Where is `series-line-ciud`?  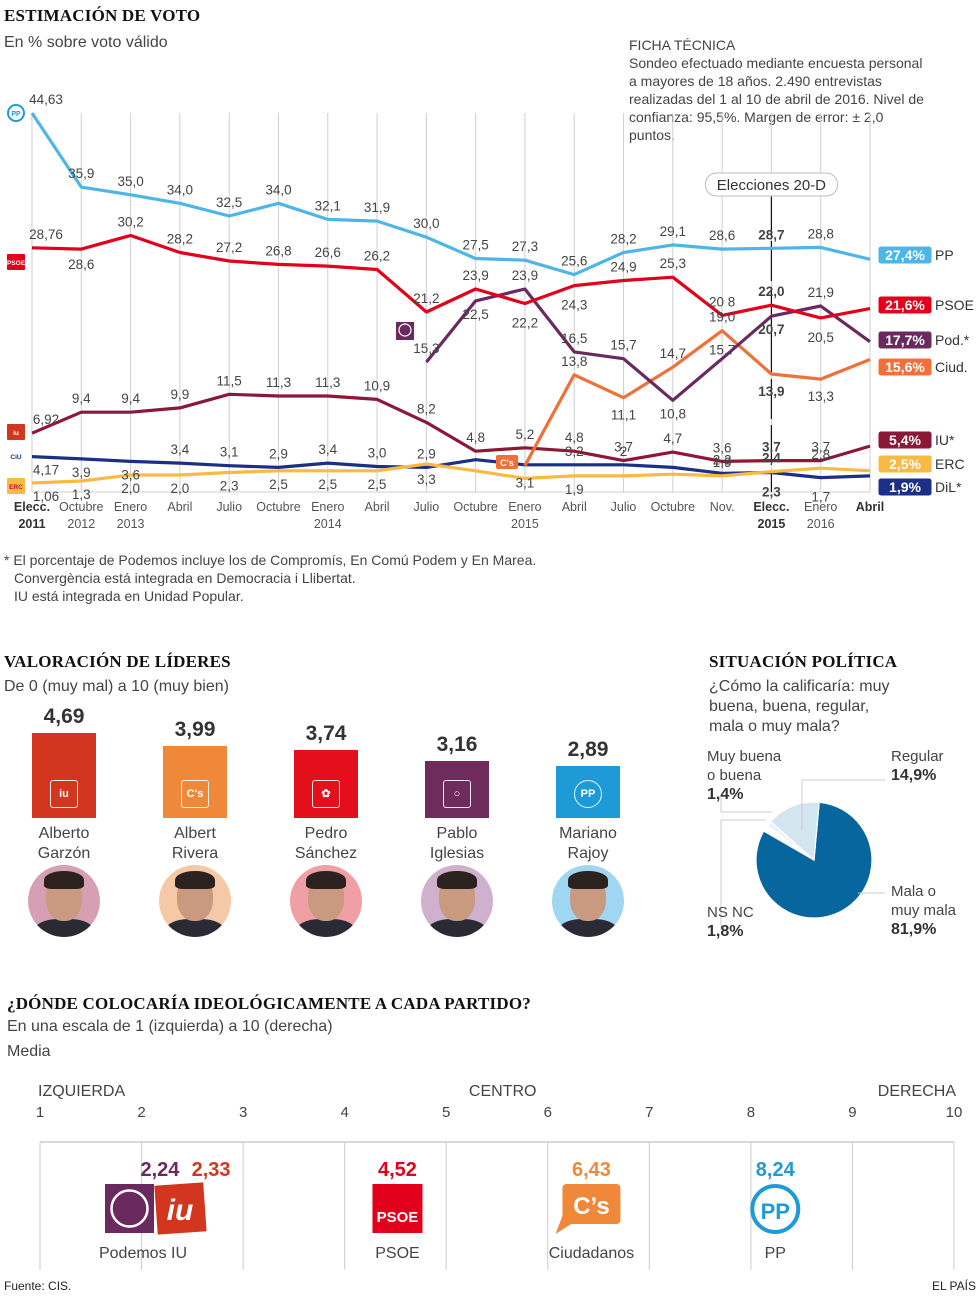 series-line-ciud is located at coordinates (697, 398).